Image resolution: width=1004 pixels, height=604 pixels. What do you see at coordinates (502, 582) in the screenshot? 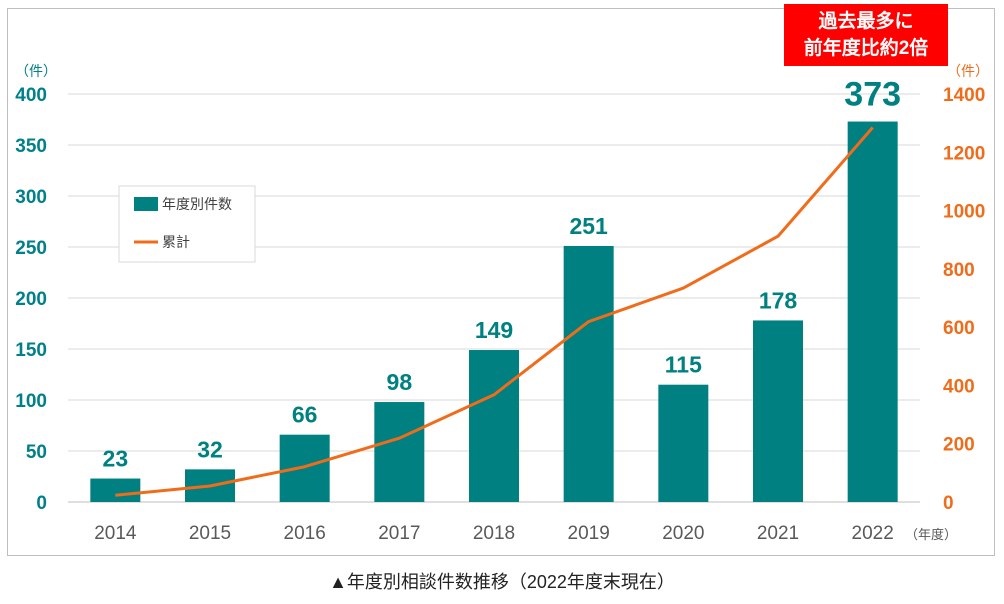
I see `chart-caption: ▲年度別相談件数推移（2022年度末現在）` at bounding box center [502, 582].